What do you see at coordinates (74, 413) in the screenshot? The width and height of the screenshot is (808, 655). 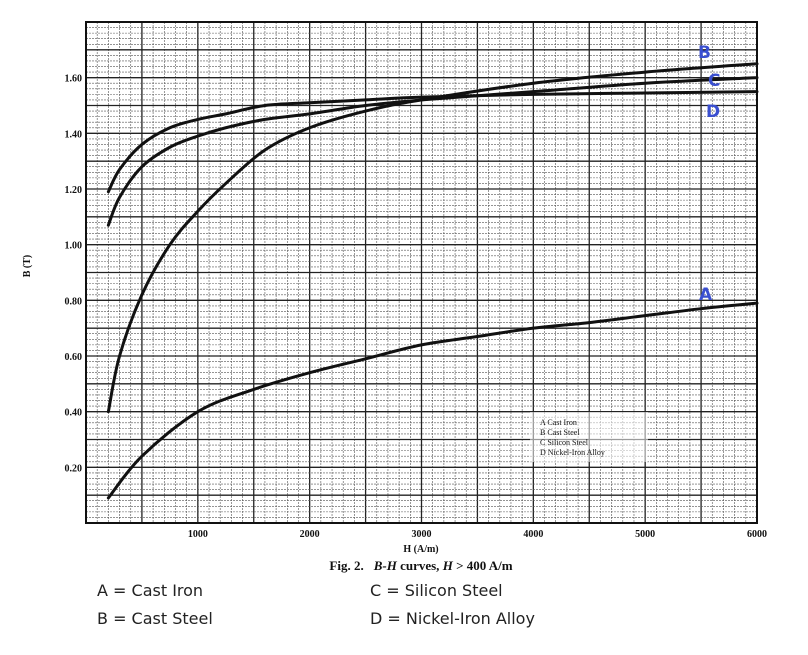 I see `y-tick-label: 0.40` at bounding box center [74, 413].